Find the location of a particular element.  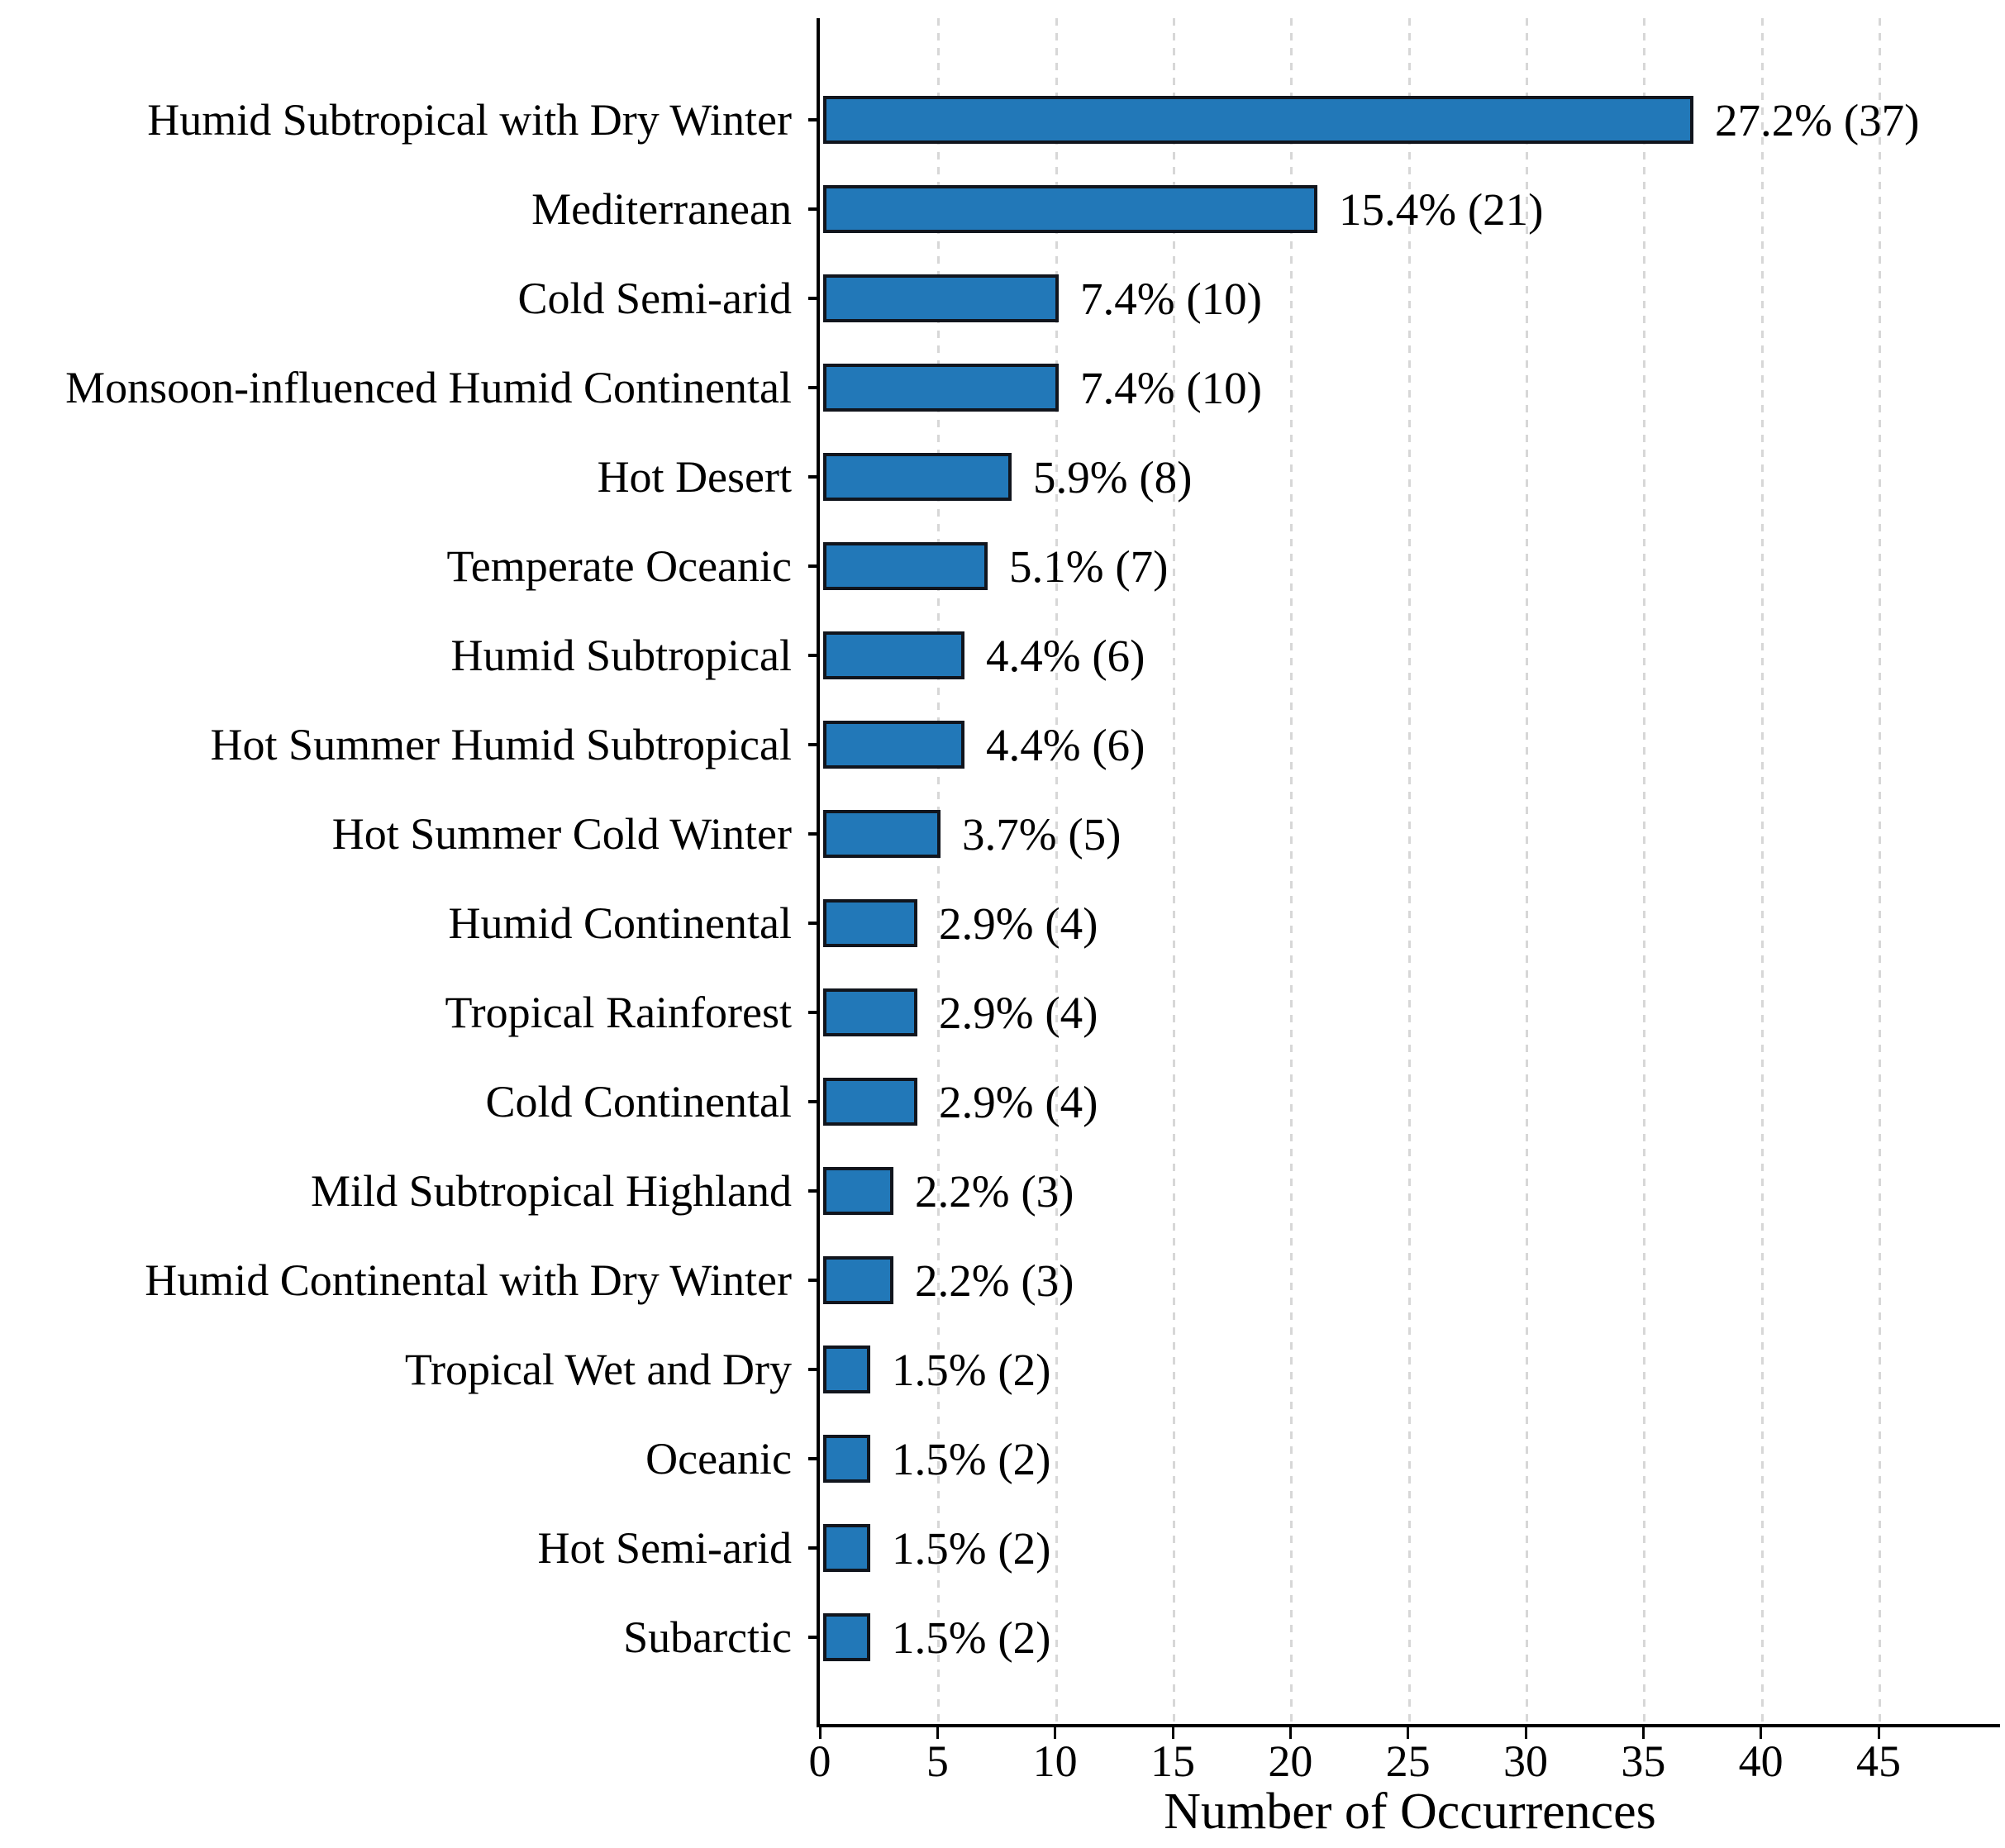

bar-value-label: 3.7% (5) is located at coordinates (1042, 834).